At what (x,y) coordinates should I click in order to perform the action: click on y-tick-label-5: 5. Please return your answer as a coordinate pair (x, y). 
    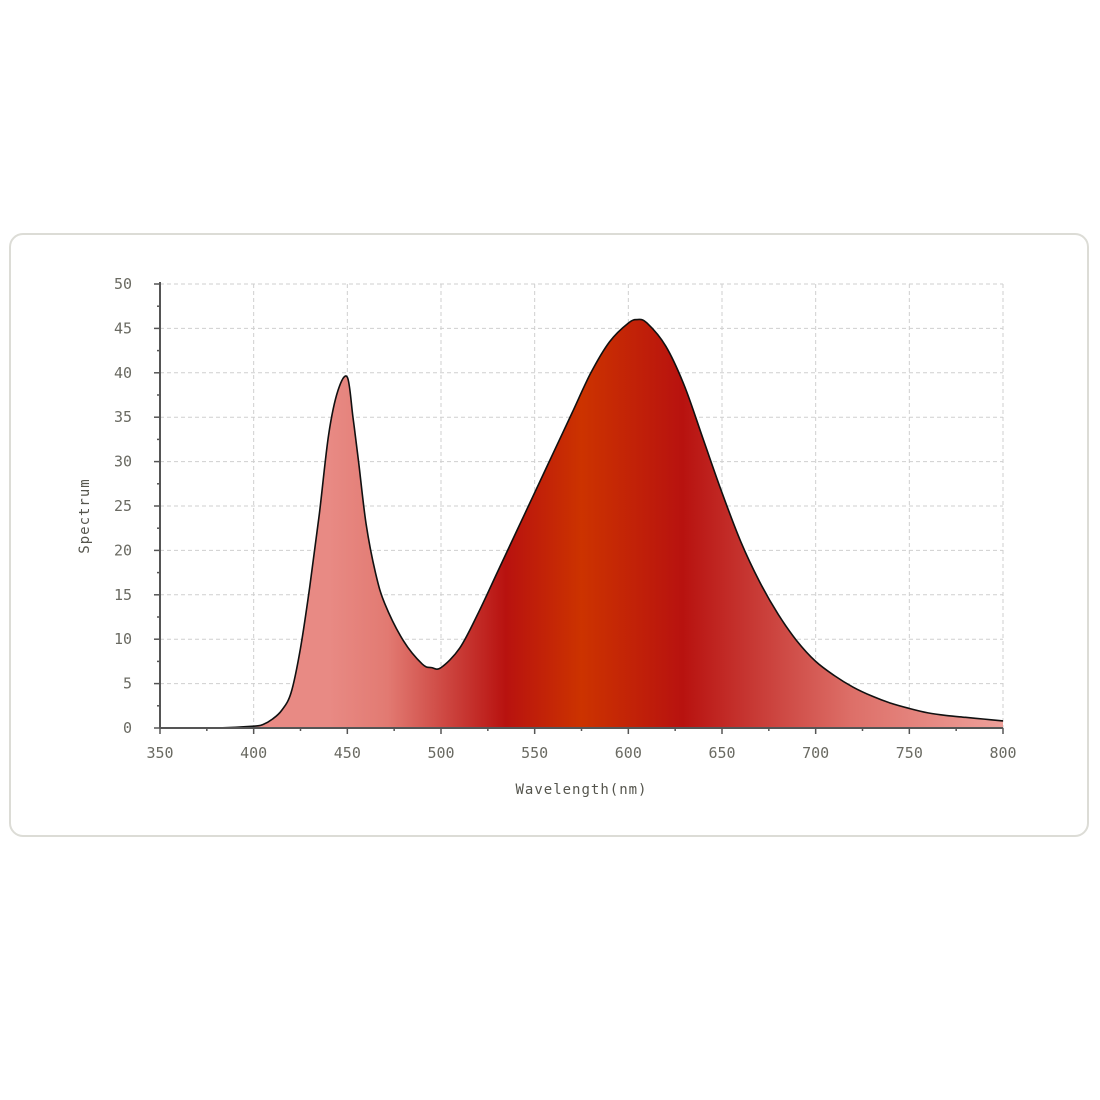
    Looking at the image, I should click on (127, 684).